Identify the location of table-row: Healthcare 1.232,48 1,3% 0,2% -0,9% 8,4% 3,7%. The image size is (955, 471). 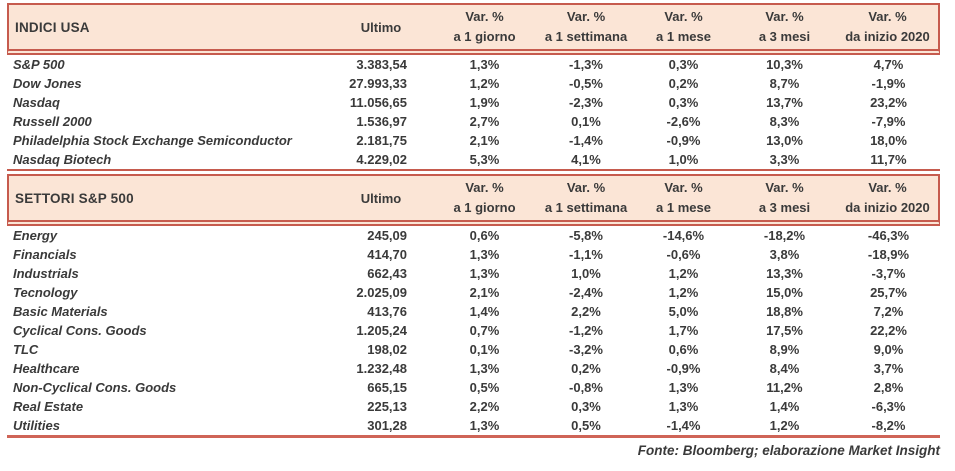
(473, 368).